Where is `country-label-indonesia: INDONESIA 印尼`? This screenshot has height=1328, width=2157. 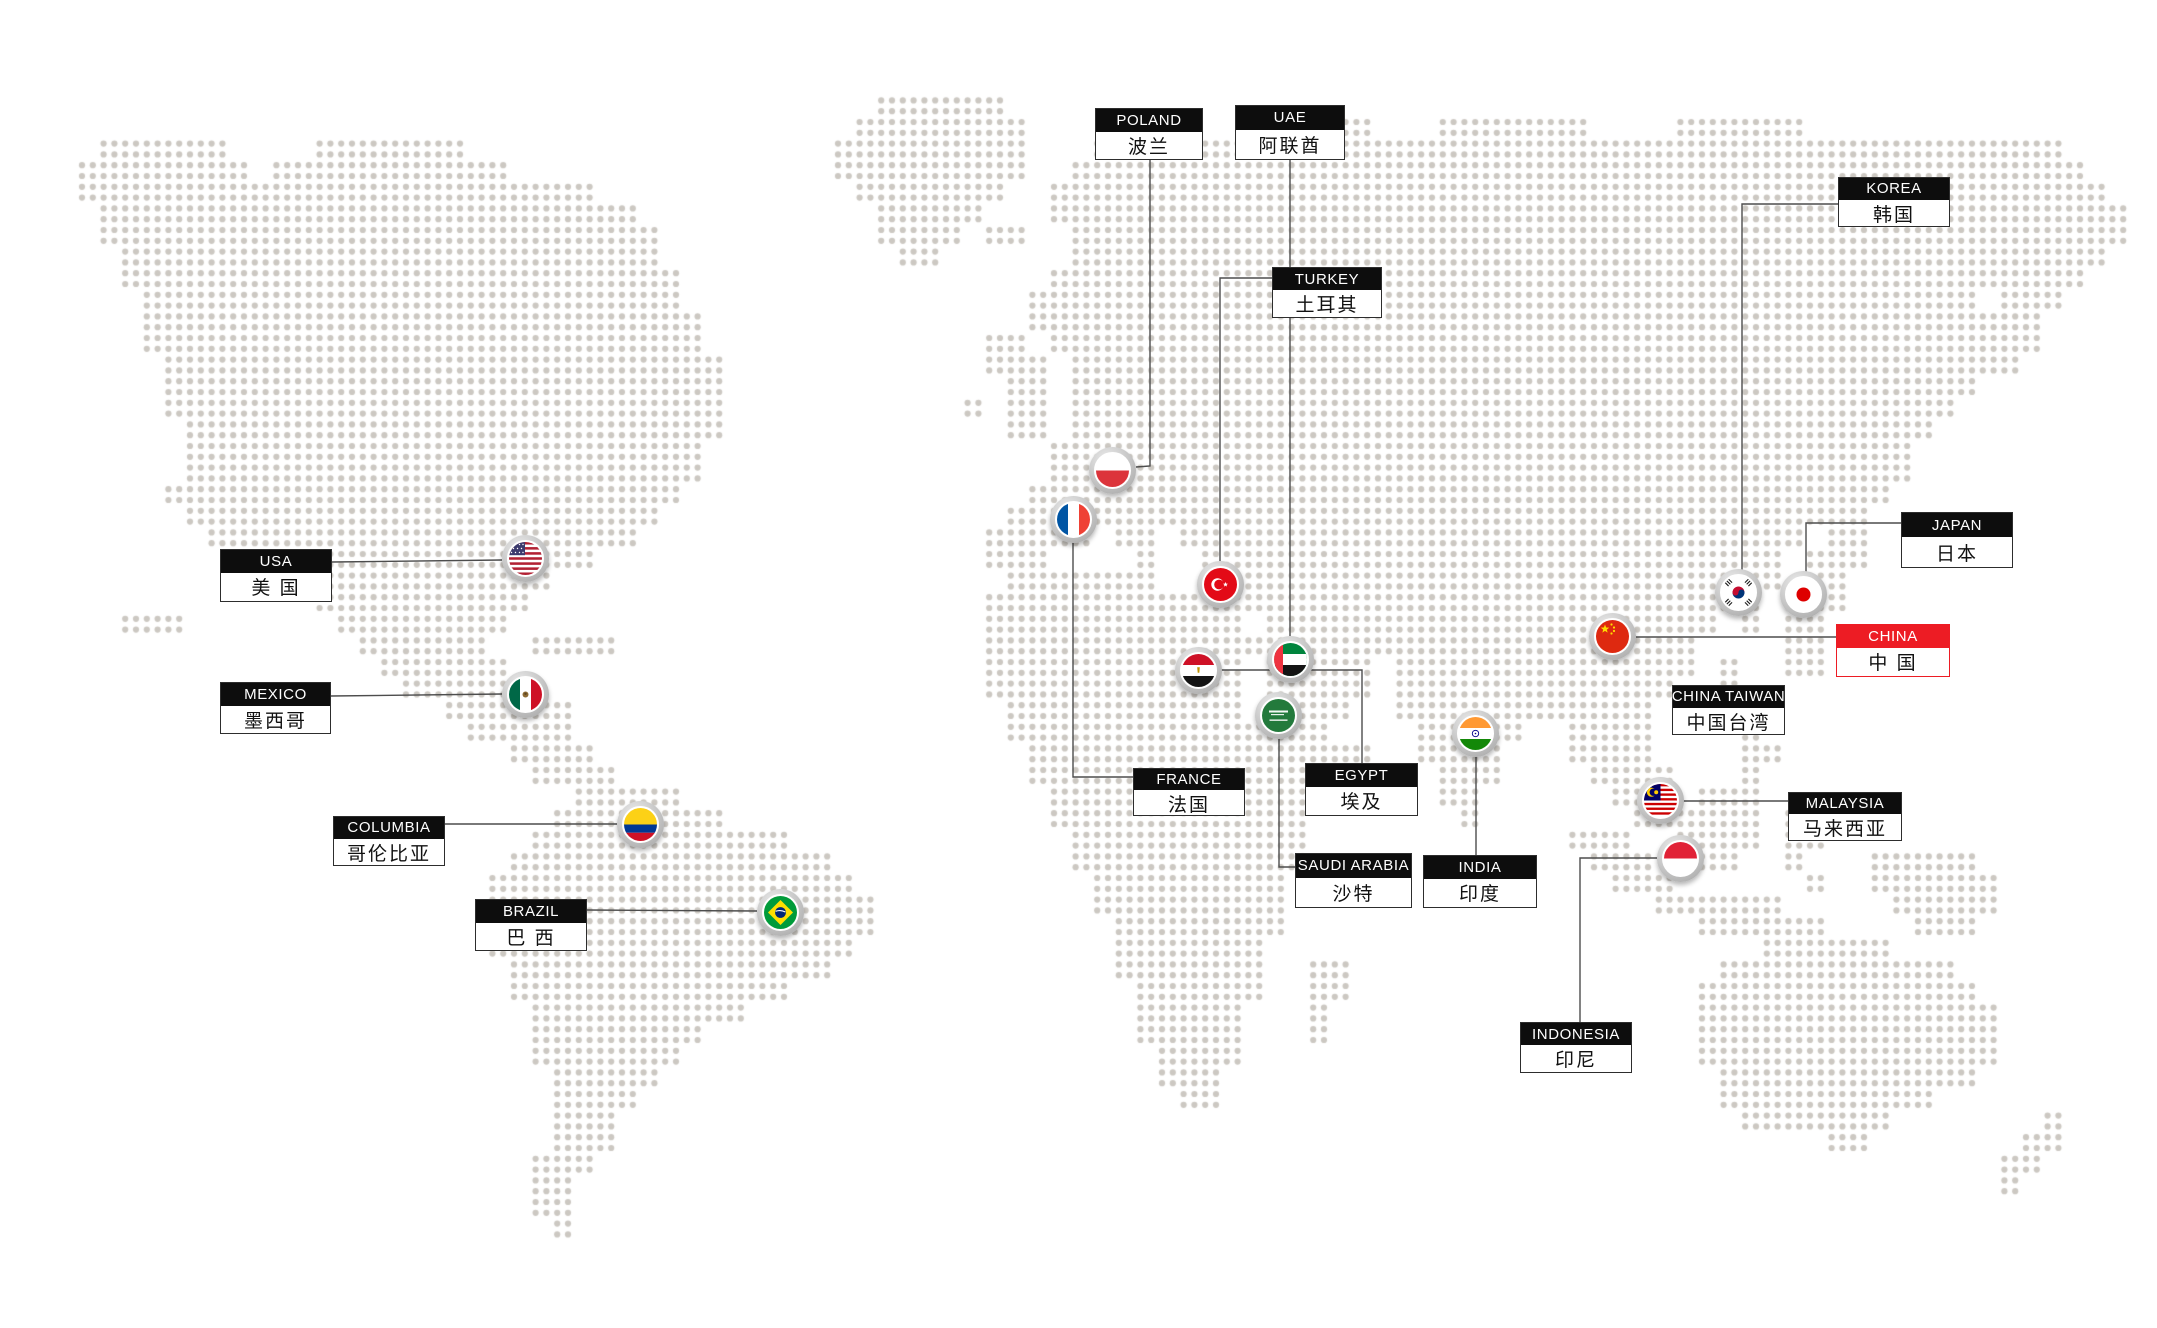 country-label-indonesia: INDONESIA 印尼 is located at coordinates (1576, 1047).